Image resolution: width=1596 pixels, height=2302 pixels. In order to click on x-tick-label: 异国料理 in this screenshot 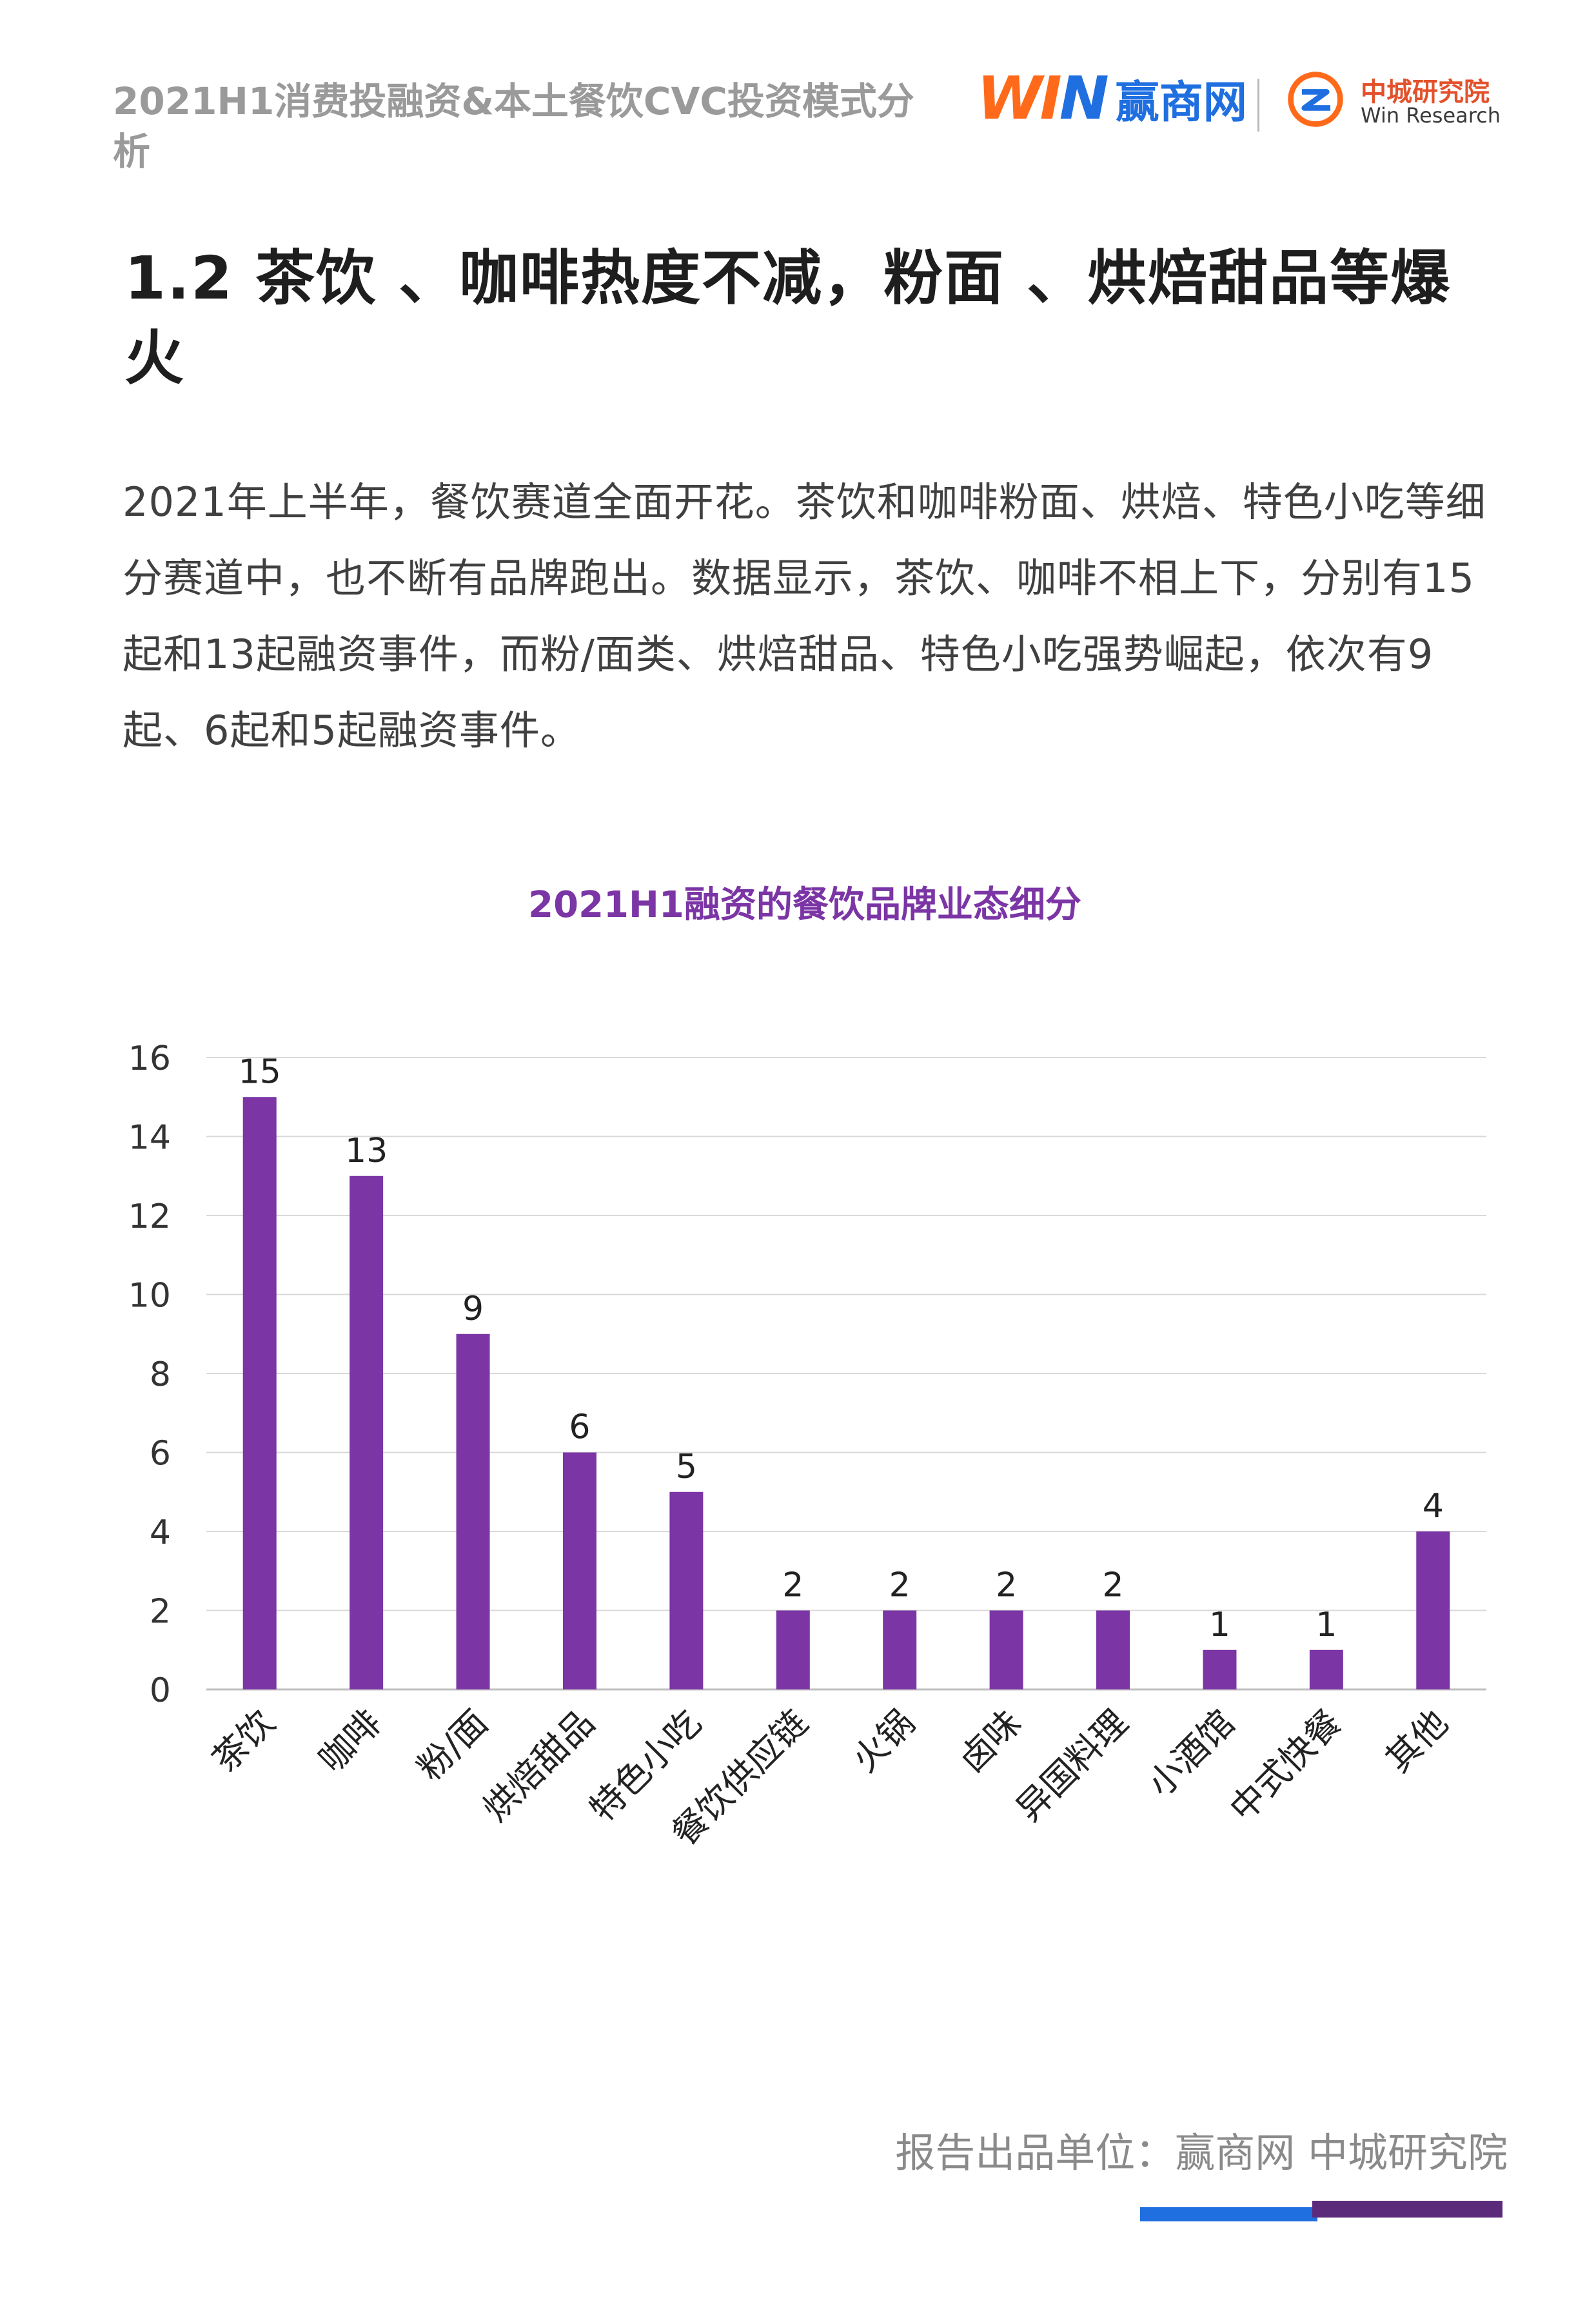, I will do `click(1073, 1766)`.